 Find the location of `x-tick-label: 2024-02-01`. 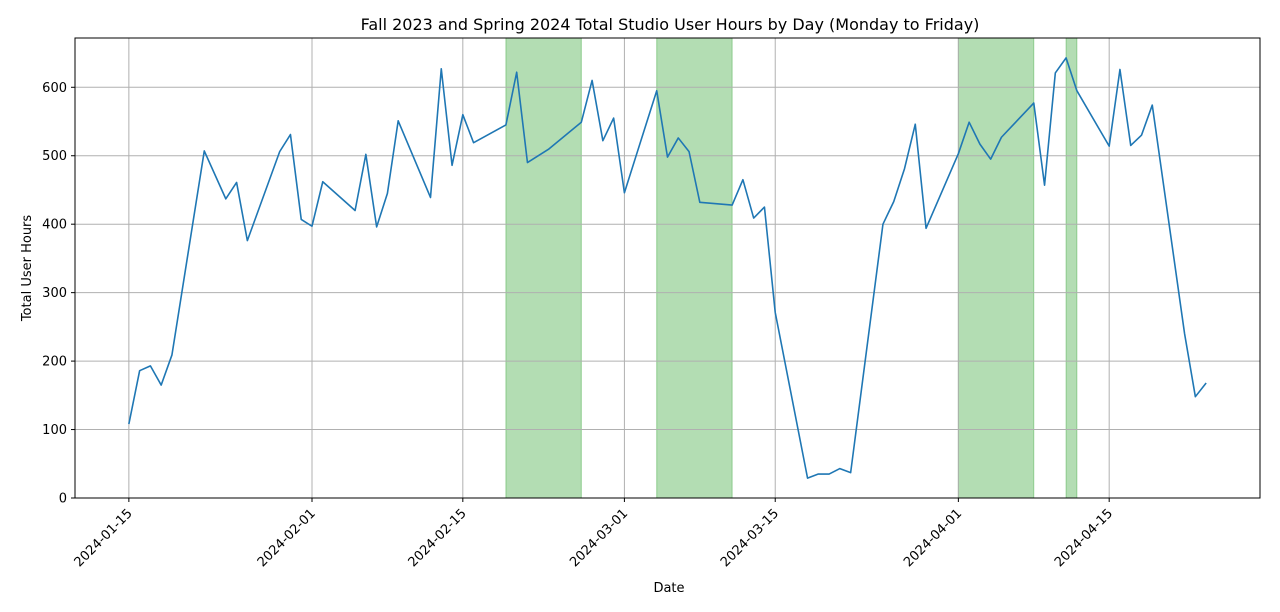

x-tick-label: 2024-02-01 is located at coordinates (287, 538).